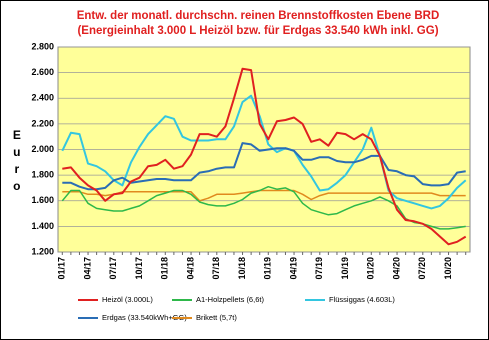 Image resolution: width=489 pixels, height=340 pixels. I want to click on legend-label: Brikett (5,7t), so click(216, 317).